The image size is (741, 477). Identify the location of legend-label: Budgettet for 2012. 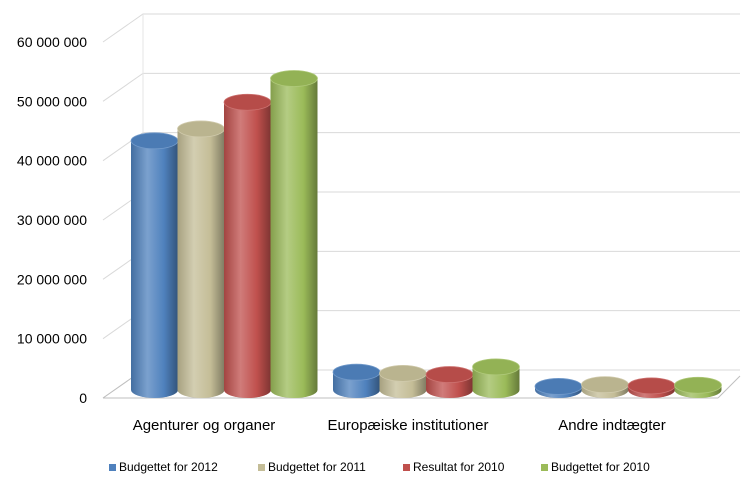
(168, 467).